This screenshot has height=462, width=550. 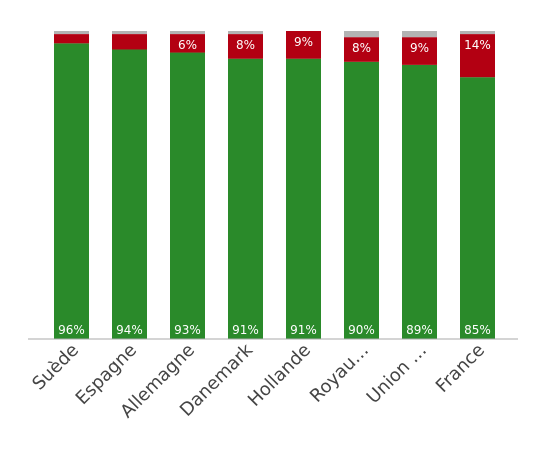 What do you see at coordinates (419, 48) in the screenshot?
I see `bar-label-2-7: 9%` at bounding box center [419, 48].